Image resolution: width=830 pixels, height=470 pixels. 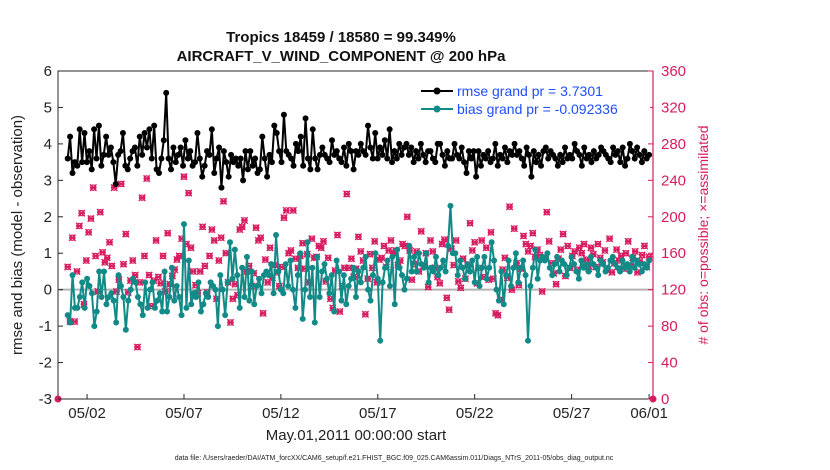 What do you see at coordinates (45, 326) in the screenshot?
I see `y-tick-label: -1` at bounding box center [45, 326].